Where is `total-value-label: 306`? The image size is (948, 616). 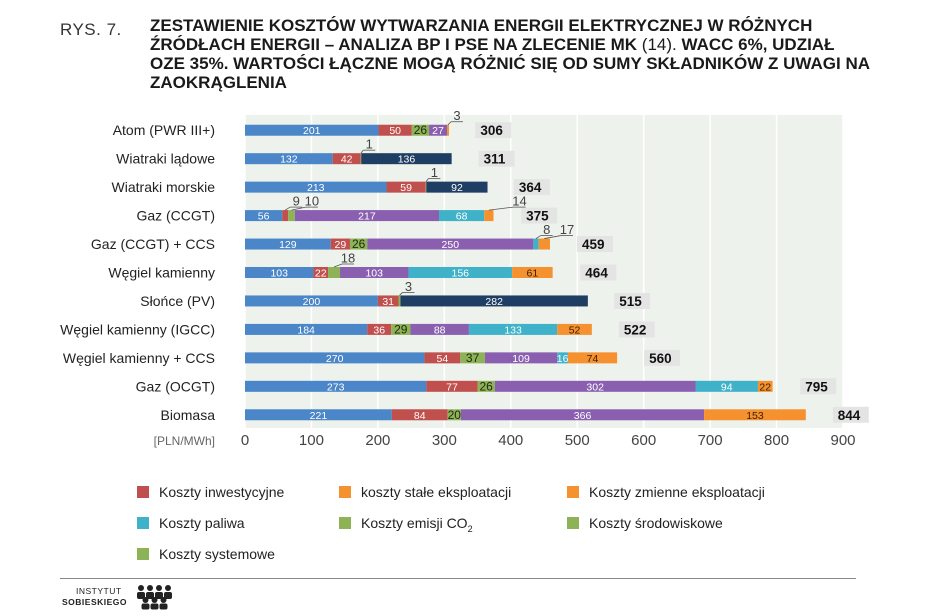 total-value-label: 306 is located at coordinates (491, 130).